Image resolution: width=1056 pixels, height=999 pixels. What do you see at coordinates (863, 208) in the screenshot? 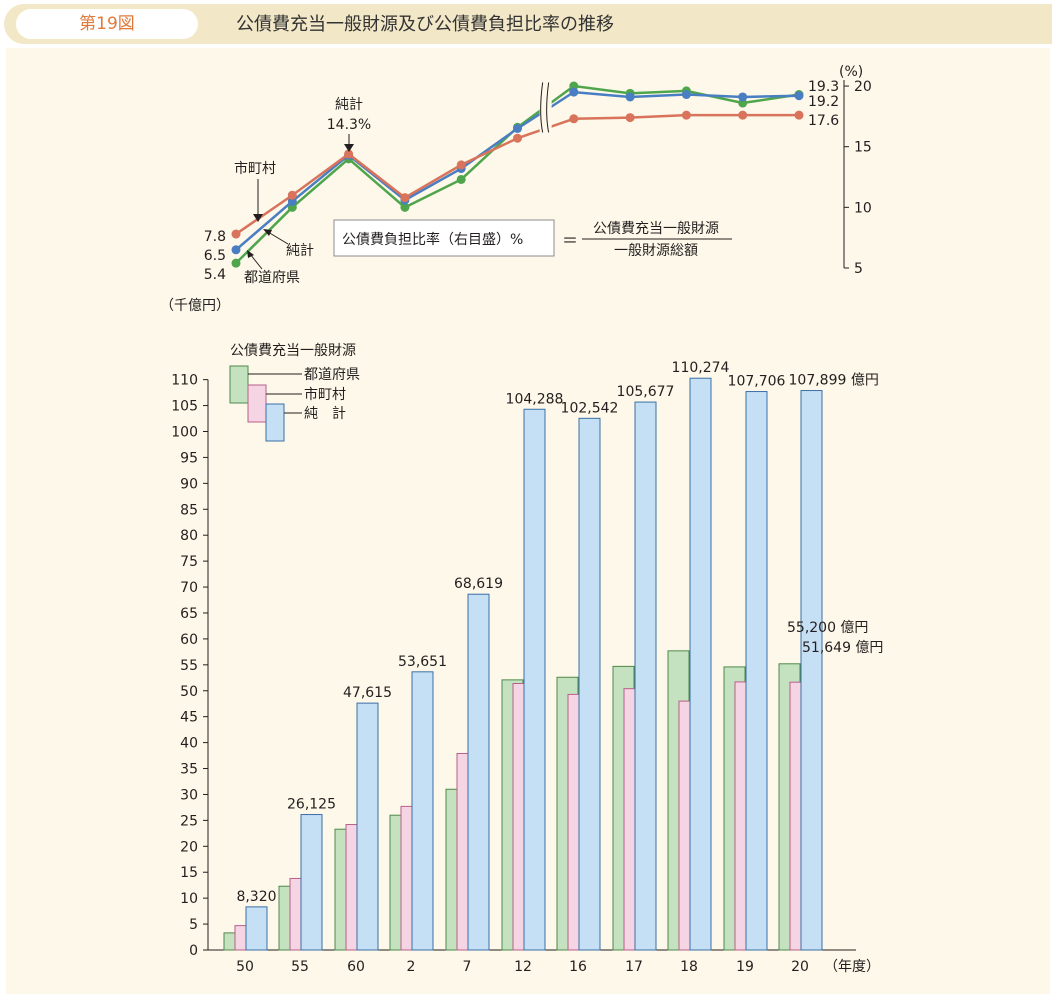
I see `line-y-tick-label: 10` at bounding box center [863, 208].